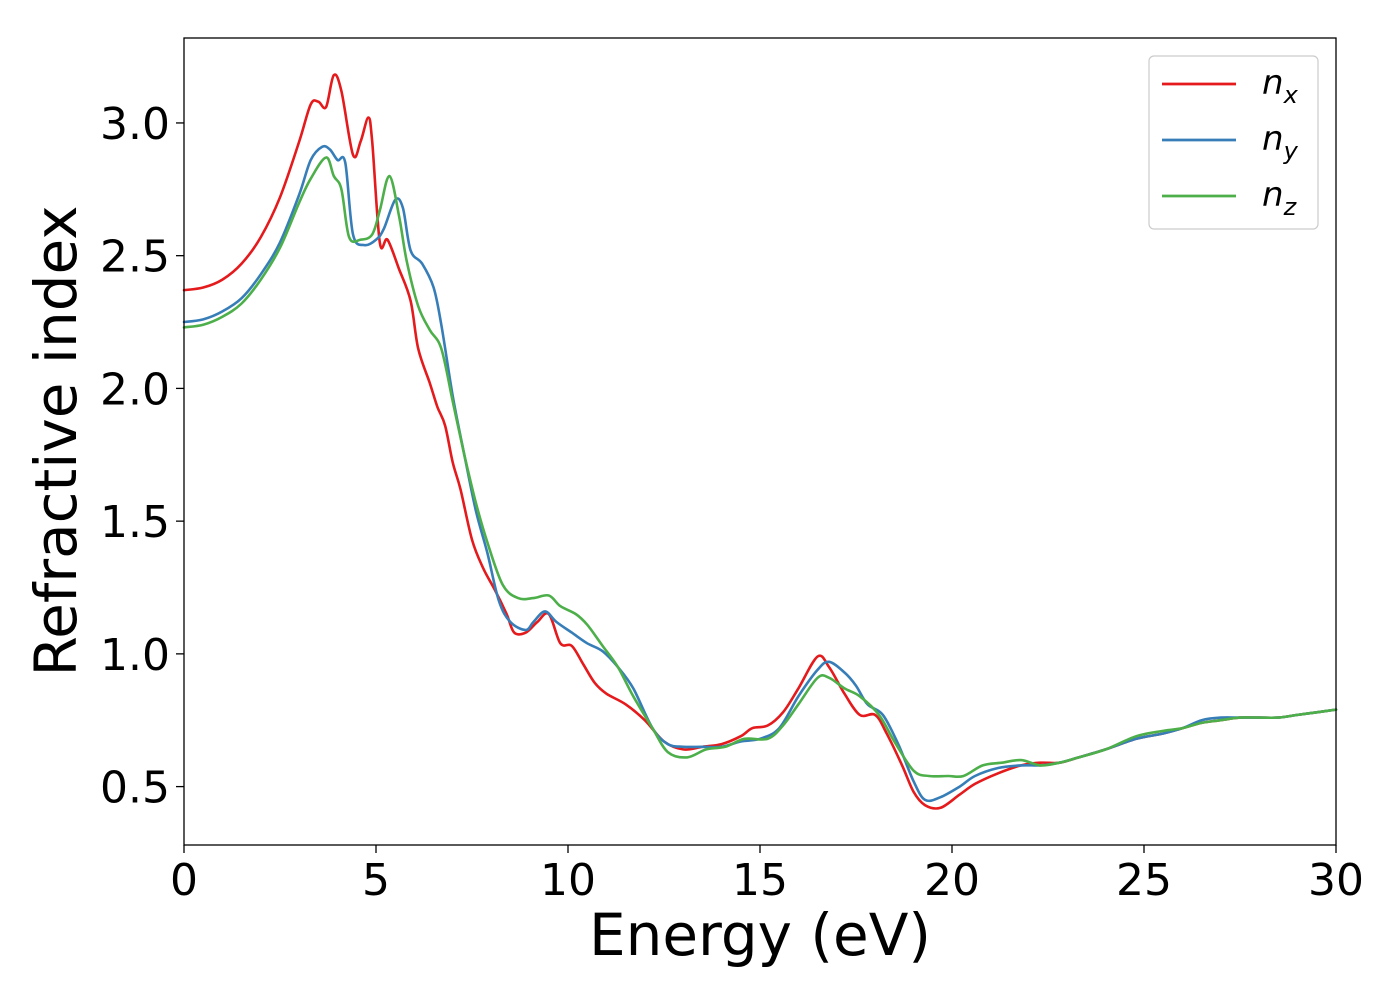 The height and width of the screenshot is (1000, 1400). I want to click on y-tick-label: 3.0, so click(135, 124).